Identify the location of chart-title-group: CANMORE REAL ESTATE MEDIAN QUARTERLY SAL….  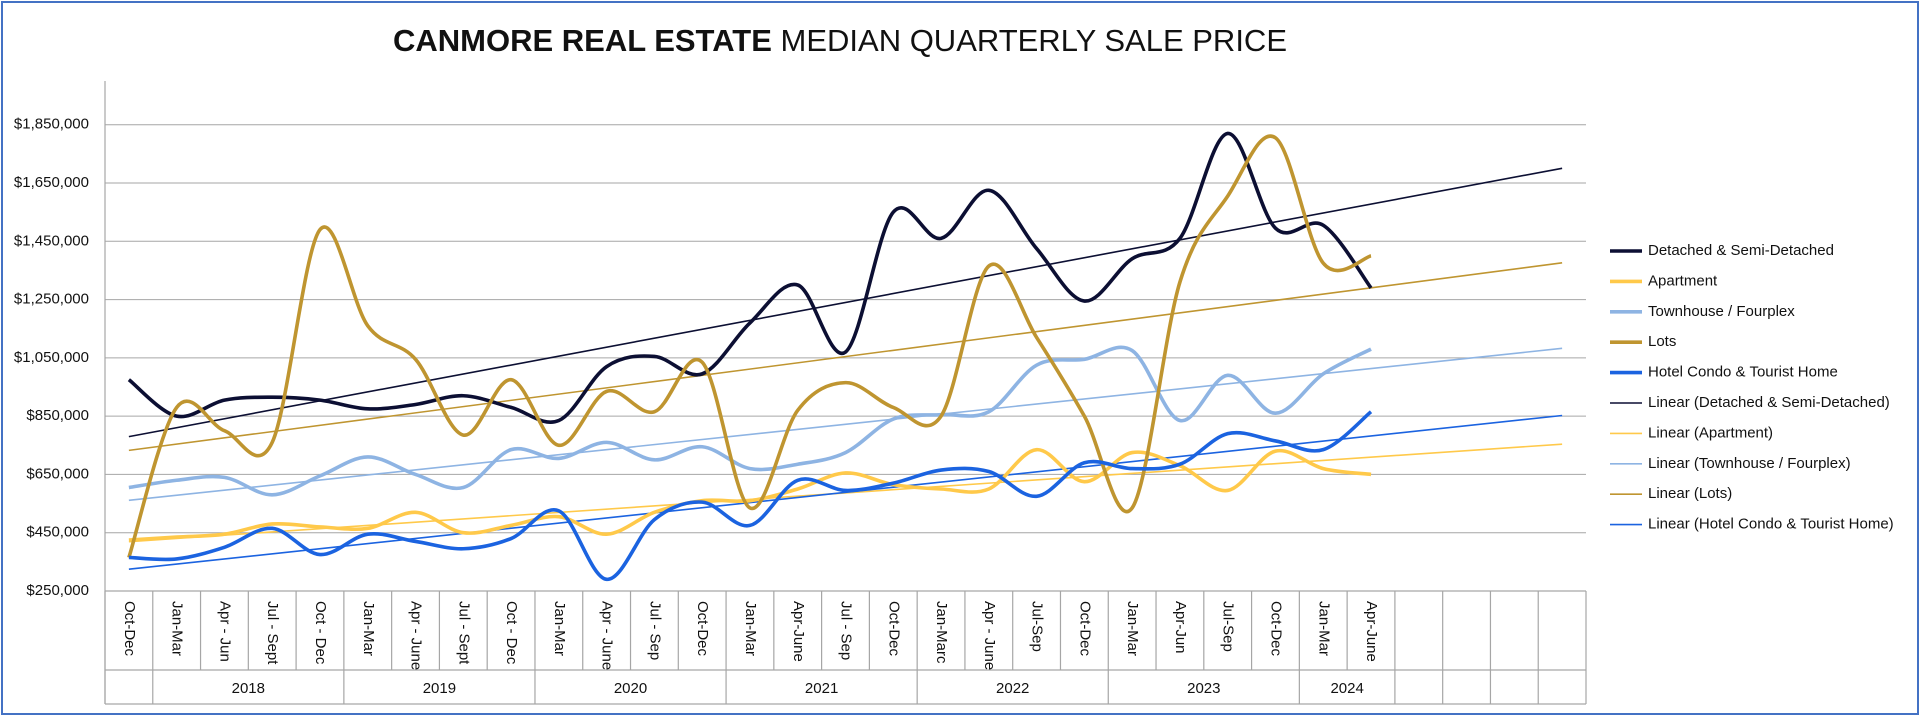
(840, 40).